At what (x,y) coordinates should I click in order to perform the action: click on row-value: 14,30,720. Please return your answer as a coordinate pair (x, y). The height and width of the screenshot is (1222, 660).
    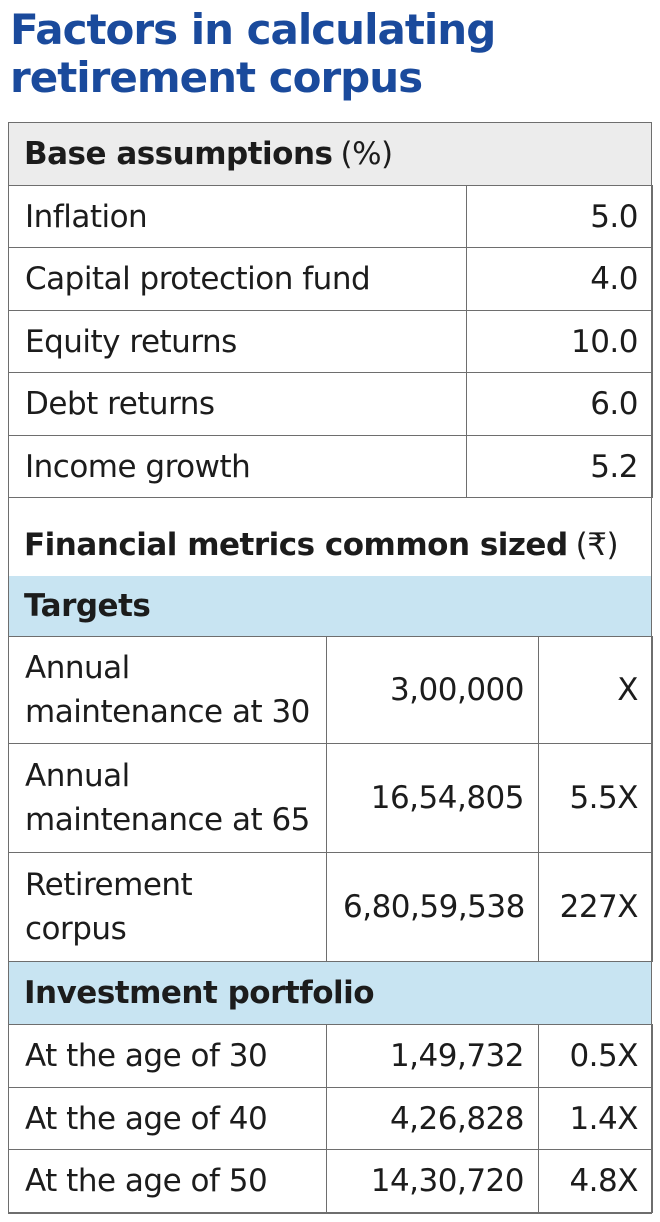
    Looking at the image, I should click on (432, 1181).